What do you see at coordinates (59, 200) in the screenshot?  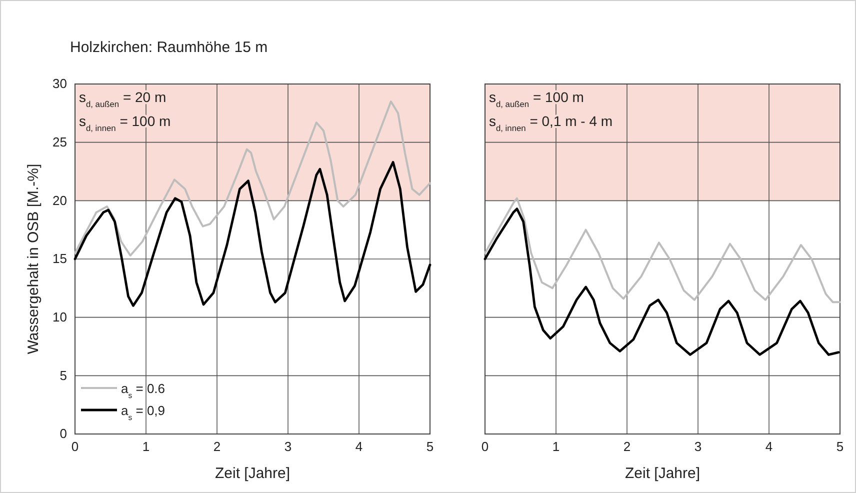 I see `y-tick-label: 20` at bounding box center [59, 200].